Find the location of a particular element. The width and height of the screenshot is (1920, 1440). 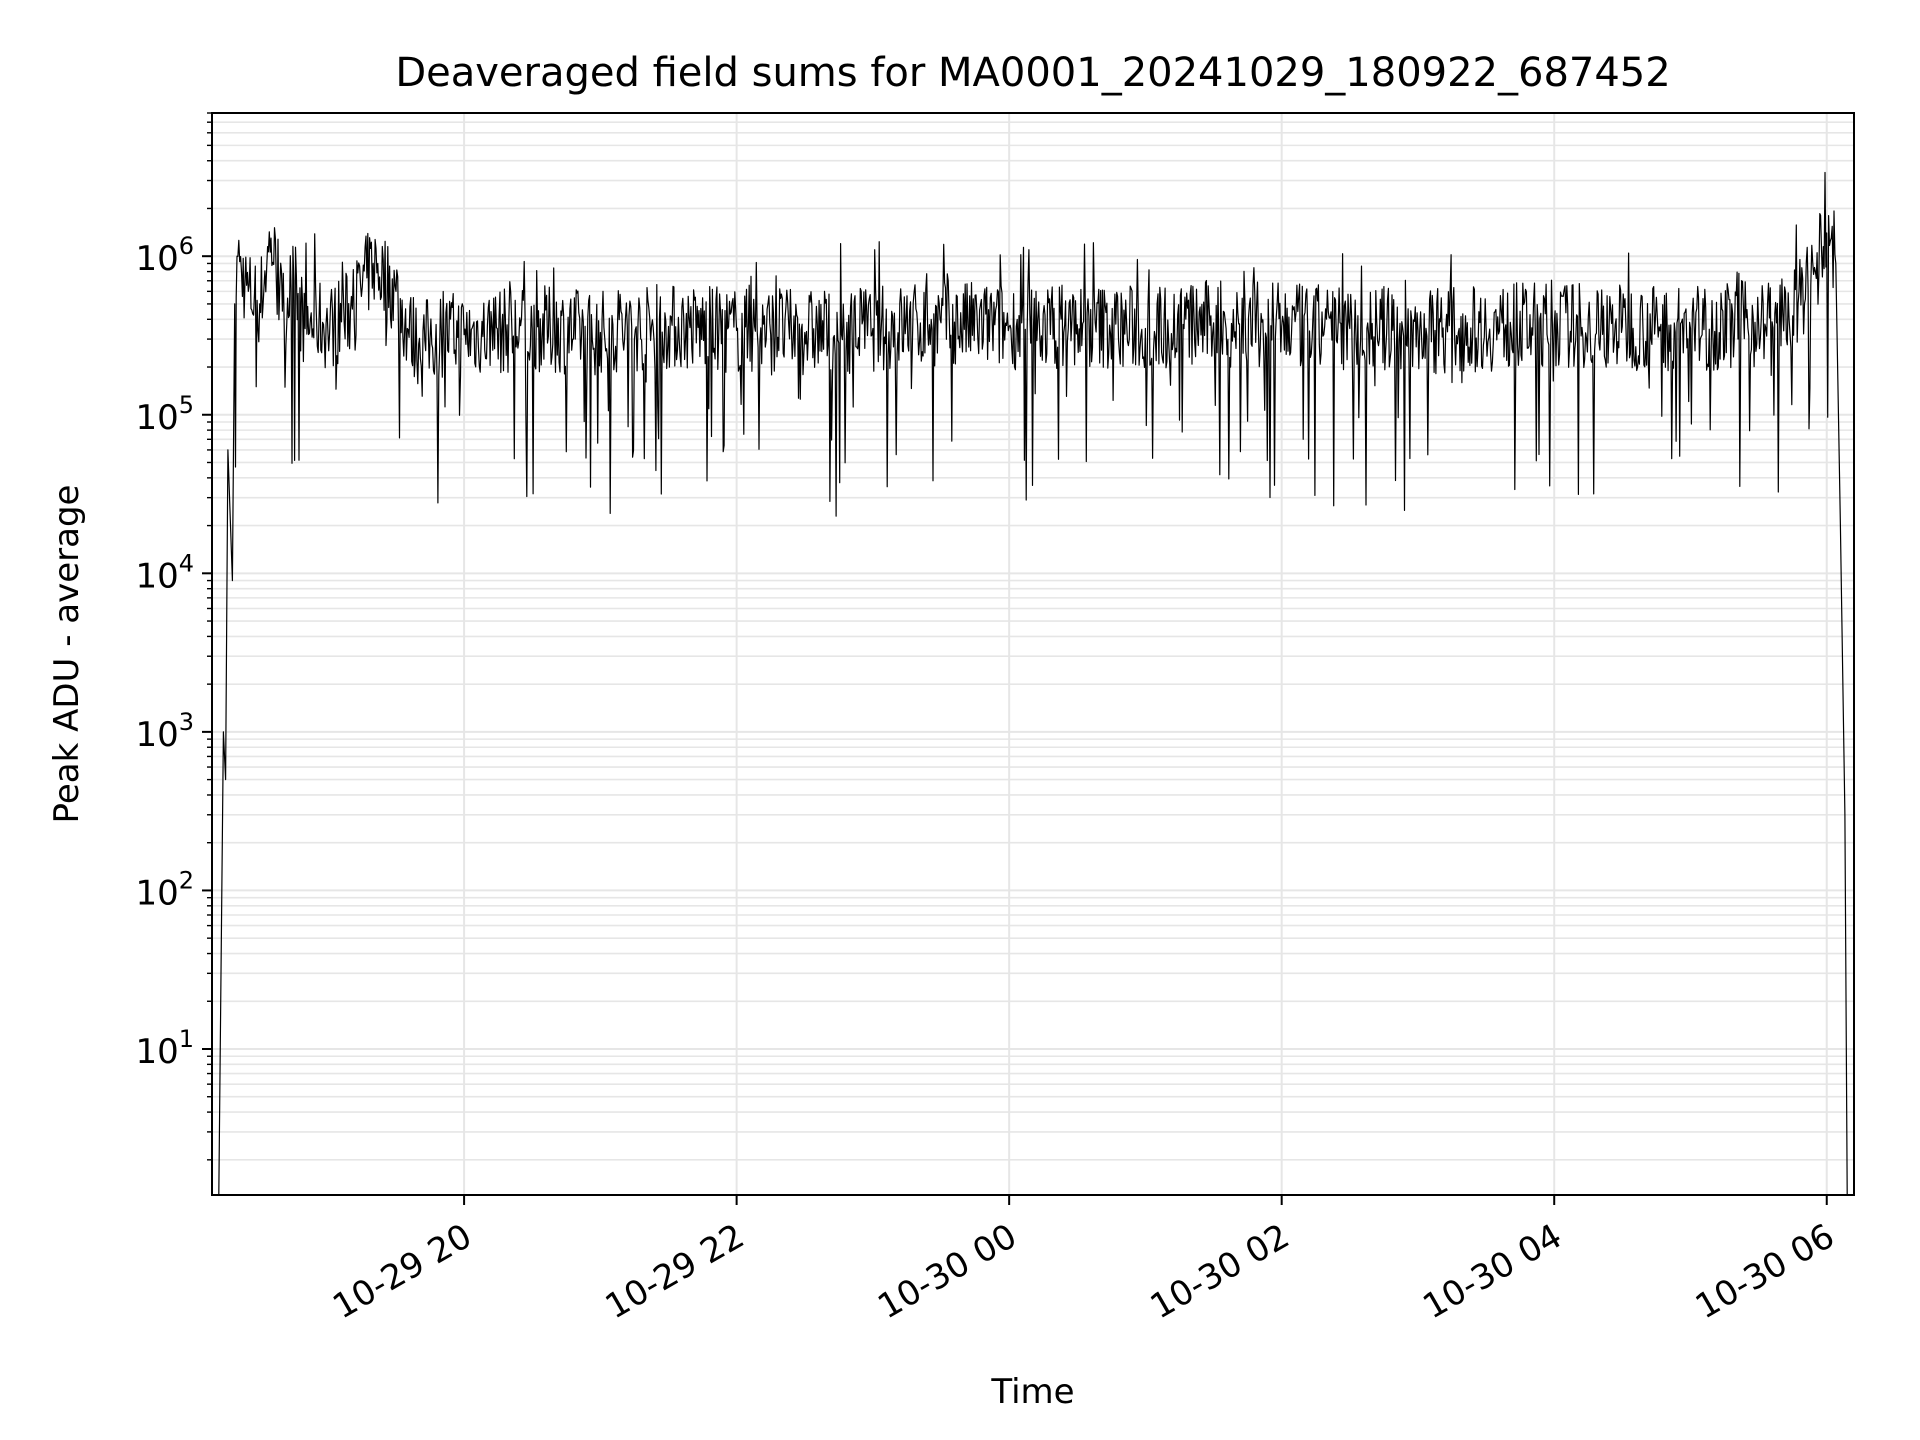

y-axis-label: Peak ADU - average is located at coordinates (67, 654).